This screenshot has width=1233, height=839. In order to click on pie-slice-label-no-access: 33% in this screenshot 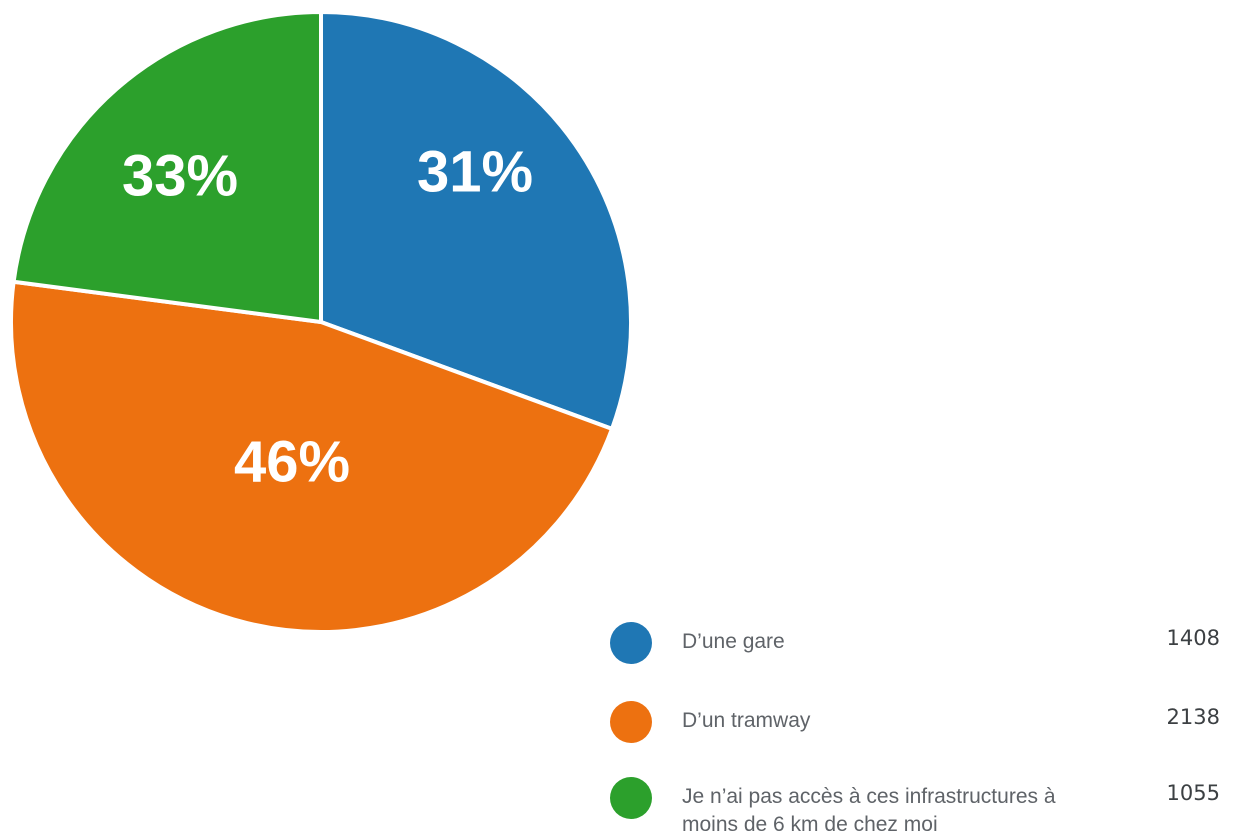, I will do `click(180, 176)`.